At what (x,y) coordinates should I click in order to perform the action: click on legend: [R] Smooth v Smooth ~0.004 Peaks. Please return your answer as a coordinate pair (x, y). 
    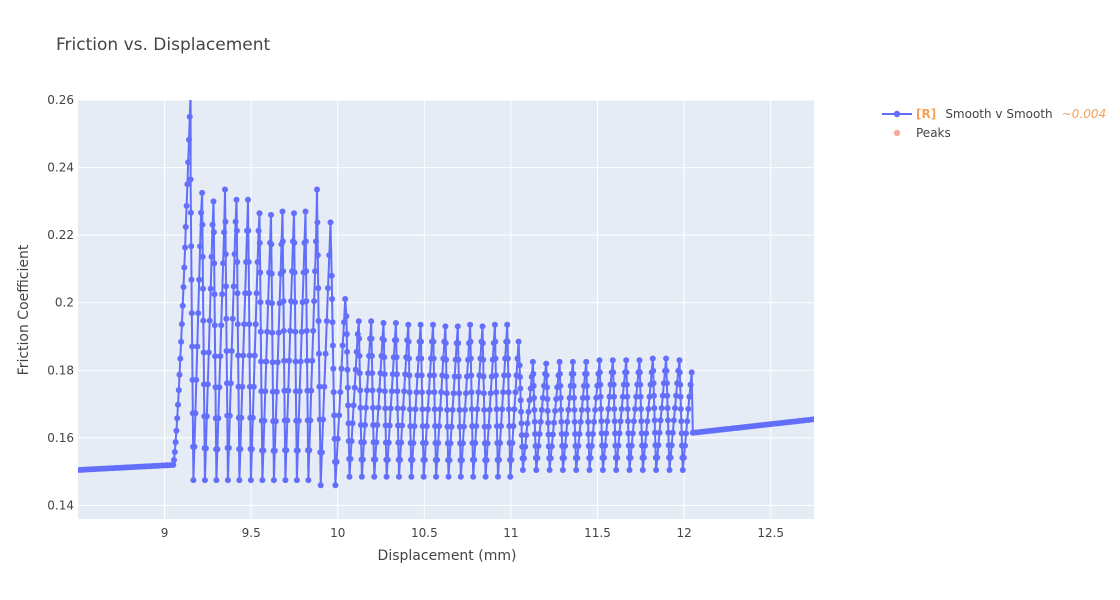
    Looking at the image, I should click on (994, 121).